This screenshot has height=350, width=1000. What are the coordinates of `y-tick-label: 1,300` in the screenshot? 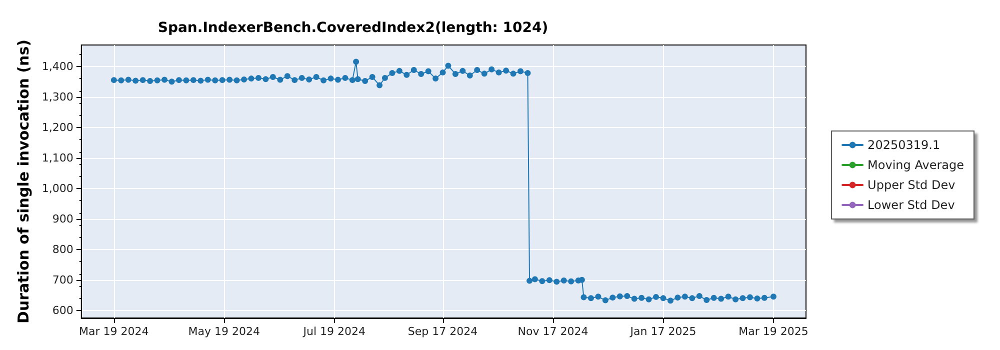 It's located at (58, 97).